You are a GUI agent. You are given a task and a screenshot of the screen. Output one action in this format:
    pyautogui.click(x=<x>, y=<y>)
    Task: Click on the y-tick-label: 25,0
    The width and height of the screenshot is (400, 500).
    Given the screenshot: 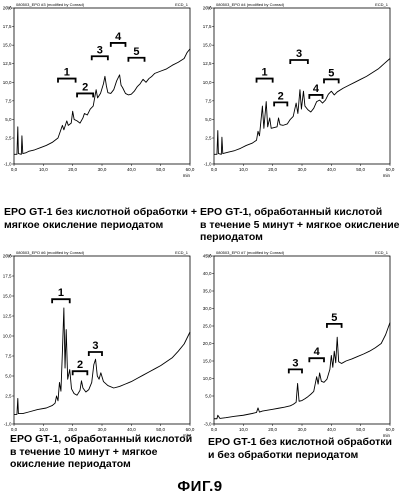 What is the action you would take?
    pyautogui.click(x=207, y=326)
    